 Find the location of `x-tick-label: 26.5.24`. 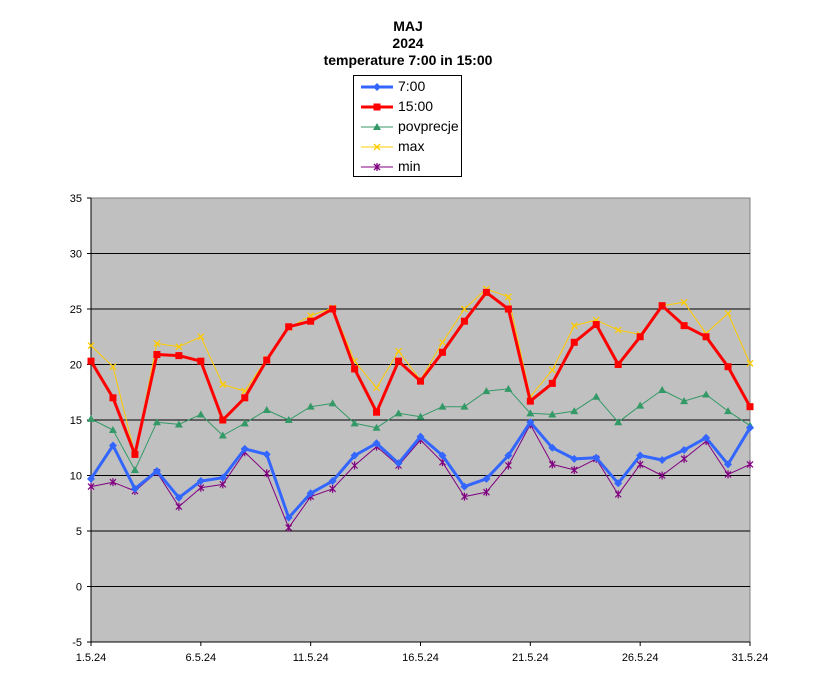

x-tick-label: 26.5.24 is located at coordinates (640, 658).